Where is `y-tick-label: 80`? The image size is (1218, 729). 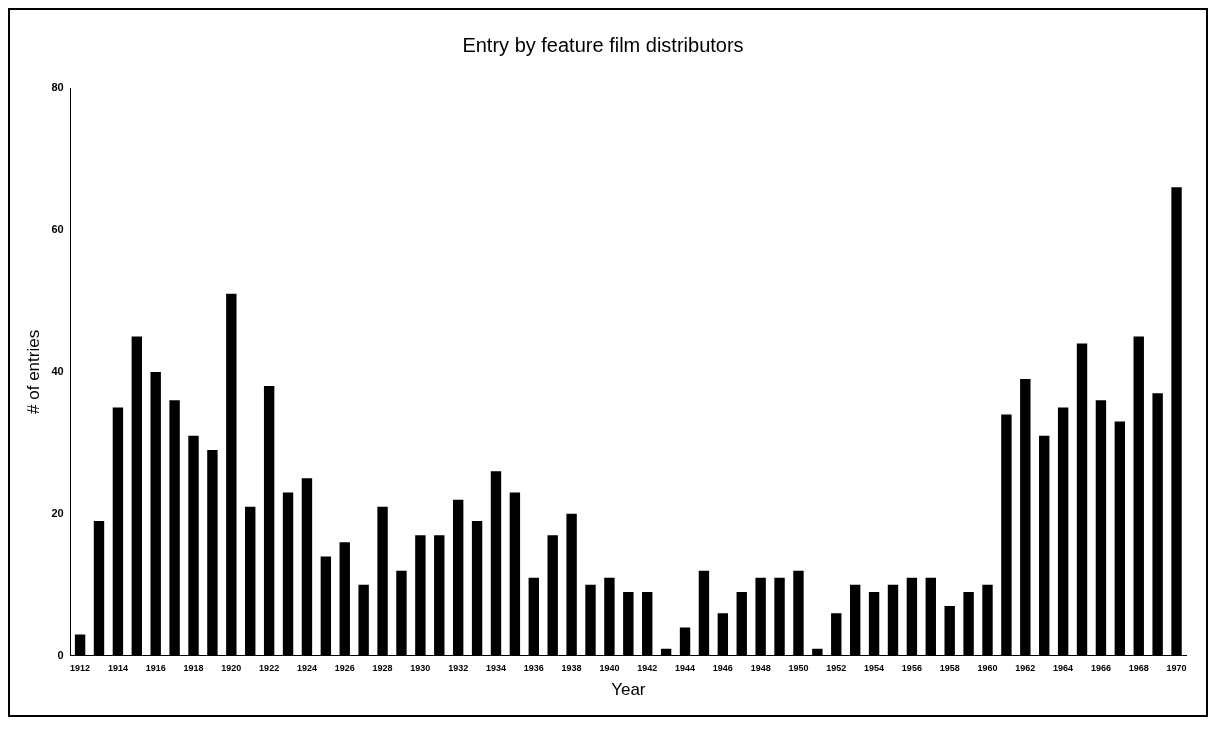 y-tick-label: 80 is located at coordinates (57, 87).